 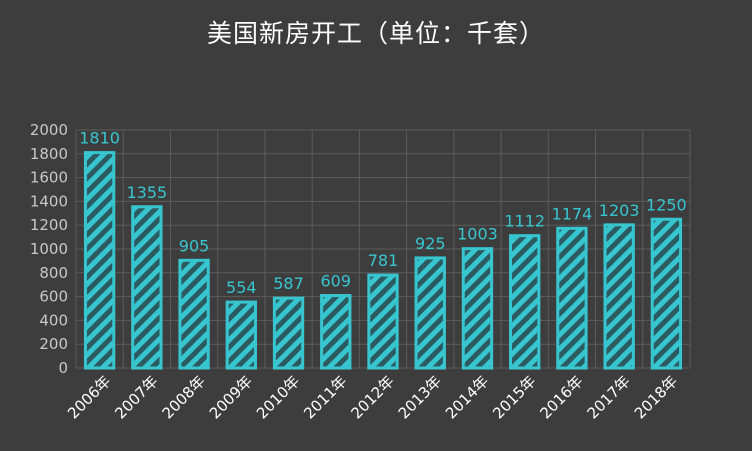 What do you see at coordinates (49, 154) in the screenshot?
I see `y-tick-label: 1800` at bounding box center [49, 154].